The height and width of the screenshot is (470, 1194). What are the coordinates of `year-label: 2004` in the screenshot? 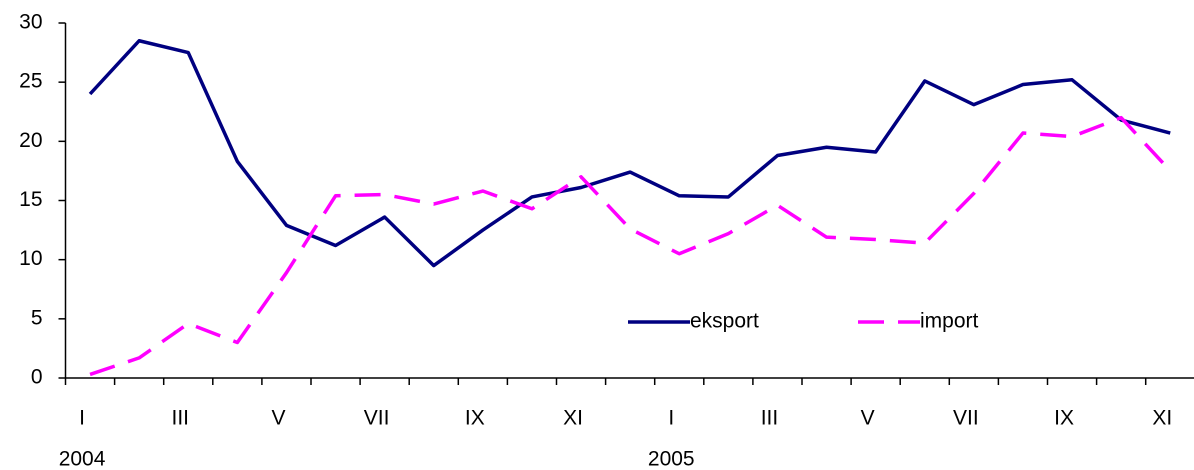 It's located at (82, 459).